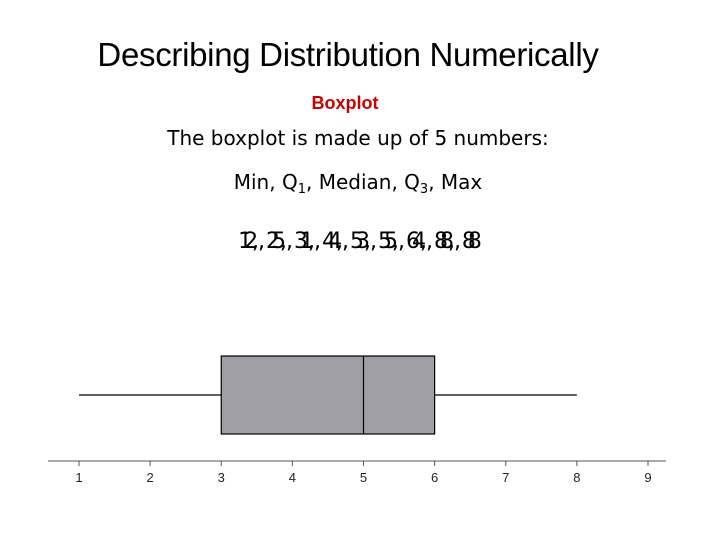 The height and width of the screenshot is (540, 720). Describe the element at coordinates (345, 103) in the screenshot. I see `slide-subtitle: Boxplot` at that location.